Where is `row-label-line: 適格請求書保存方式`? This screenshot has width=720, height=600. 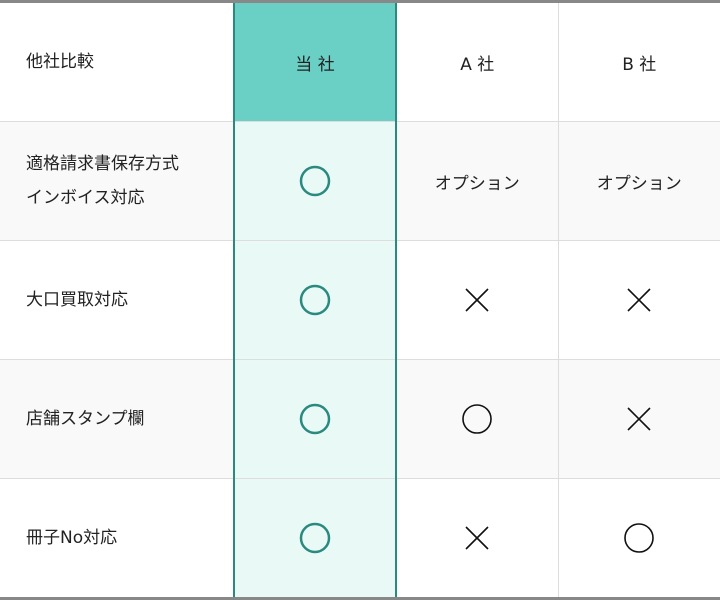
row-label-line: 適格請求書保存方式 is located at coordinates (102, 164).